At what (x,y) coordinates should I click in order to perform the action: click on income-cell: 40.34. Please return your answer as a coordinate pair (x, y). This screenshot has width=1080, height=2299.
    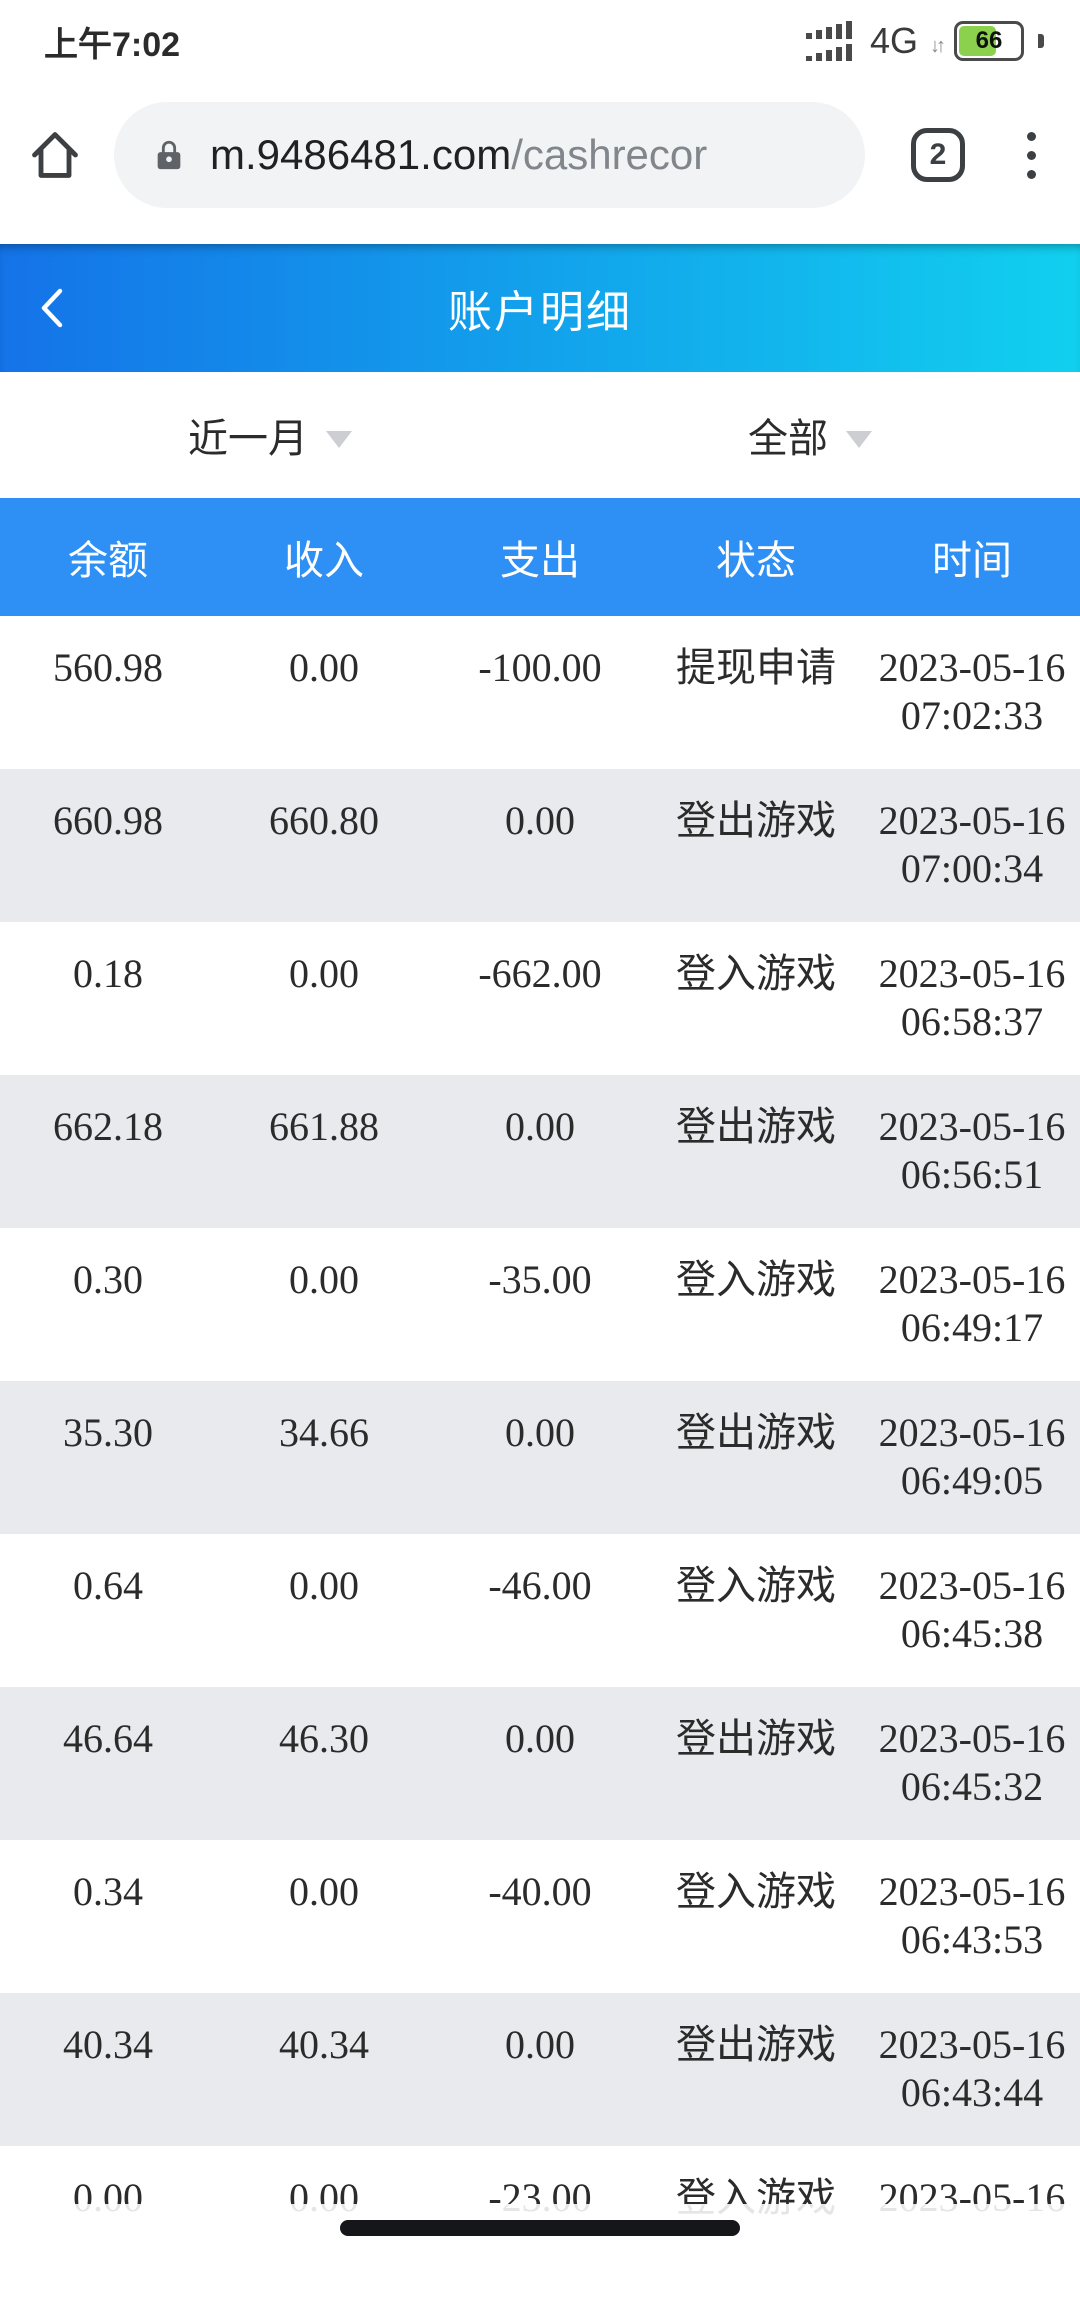
    Looking at the image, I should click on (324, 2044).